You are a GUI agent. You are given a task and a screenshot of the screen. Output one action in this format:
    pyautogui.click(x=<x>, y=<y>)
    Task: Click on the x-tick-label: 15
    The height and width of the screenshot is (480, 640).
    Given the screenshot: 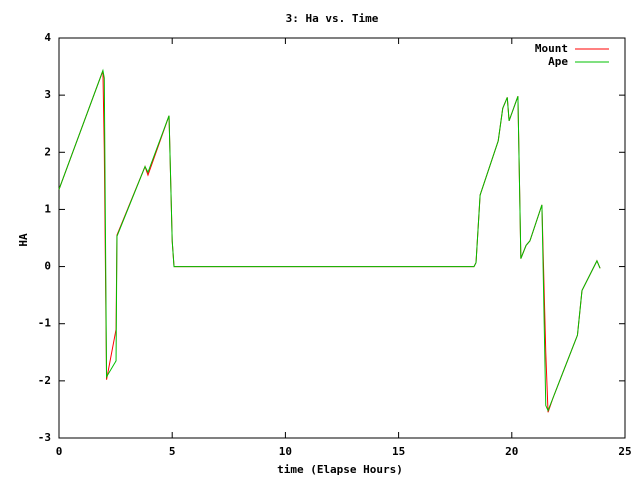 What is the action you would take?
    pyautogui.click(x=398, y=451)
    